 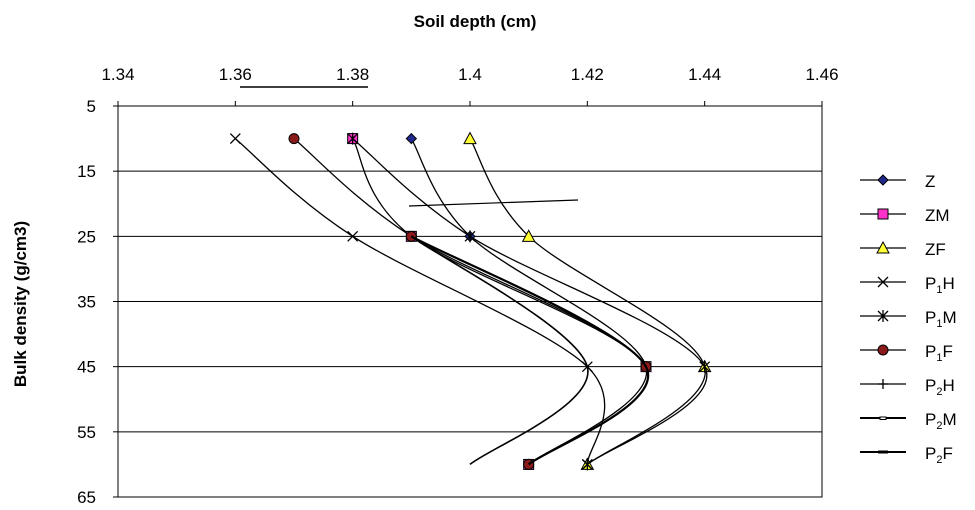 What do you see at coordinates (903, 249) in the screenshot?
I see `legend-item-zf: ZF` at bounding box center [903, 249].